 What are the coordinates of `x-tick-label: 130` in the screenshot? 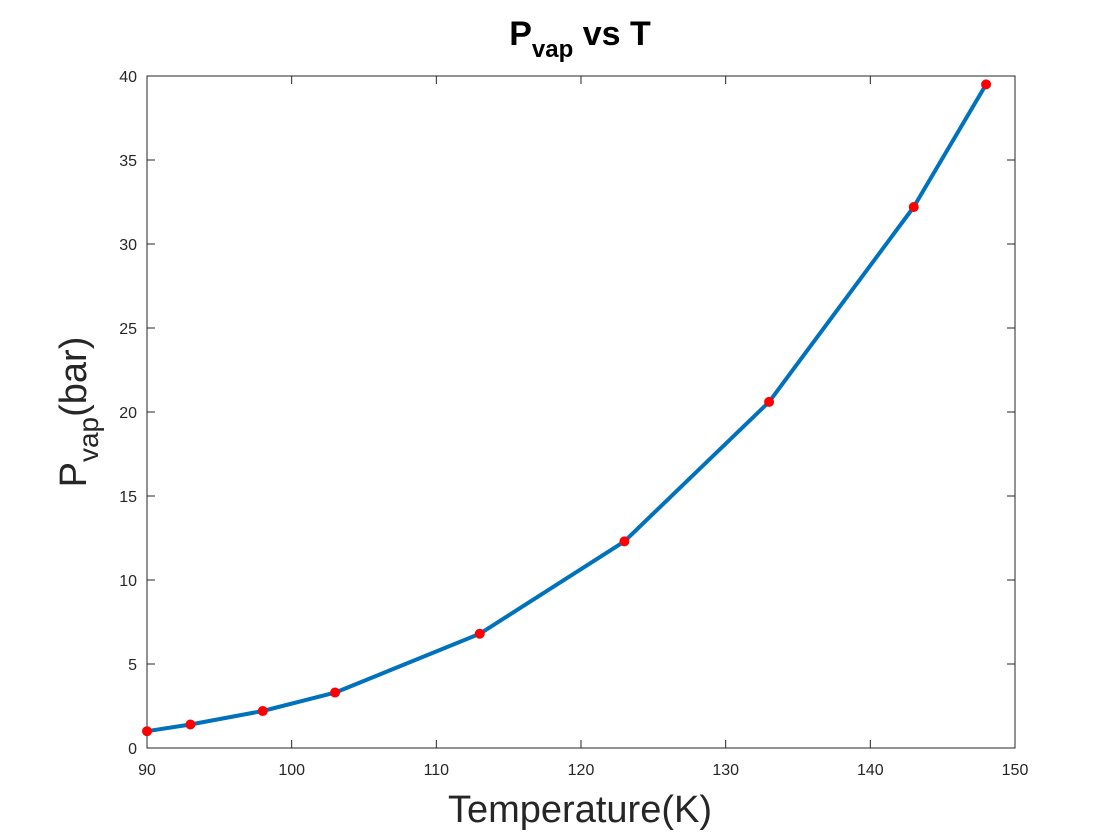 It's located at (725, 770).